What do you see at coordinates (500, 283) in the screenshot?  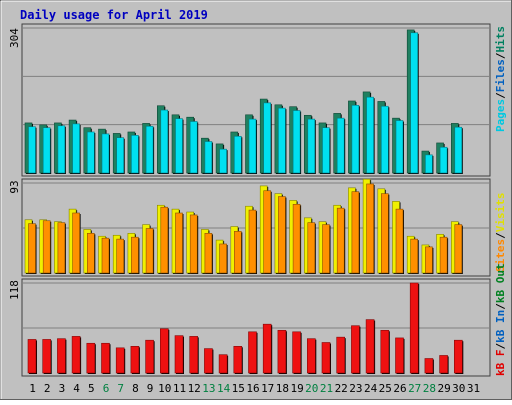 I see `legend-kbout: kB Out` at bounding box center [500, 283].